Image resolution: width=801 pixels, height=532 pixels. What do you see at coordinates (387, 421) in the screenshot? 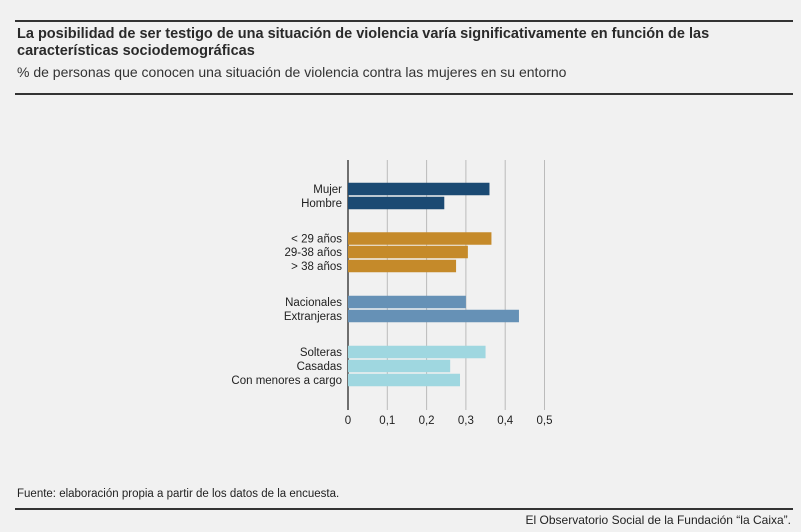
I see `x-tick-label: 0,1` at bounding box center [387, 421].